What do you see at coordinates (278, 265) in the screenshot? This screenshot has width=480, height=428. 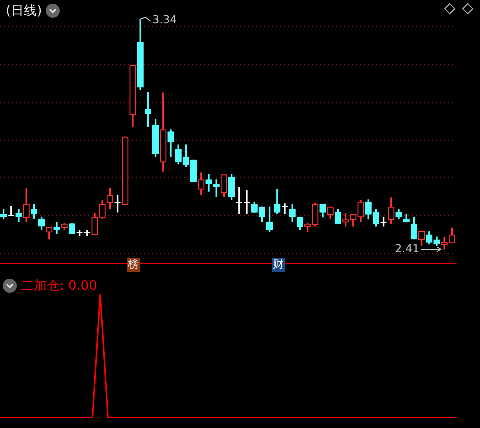 I see `text: 财` at bounding box center [278, 265].